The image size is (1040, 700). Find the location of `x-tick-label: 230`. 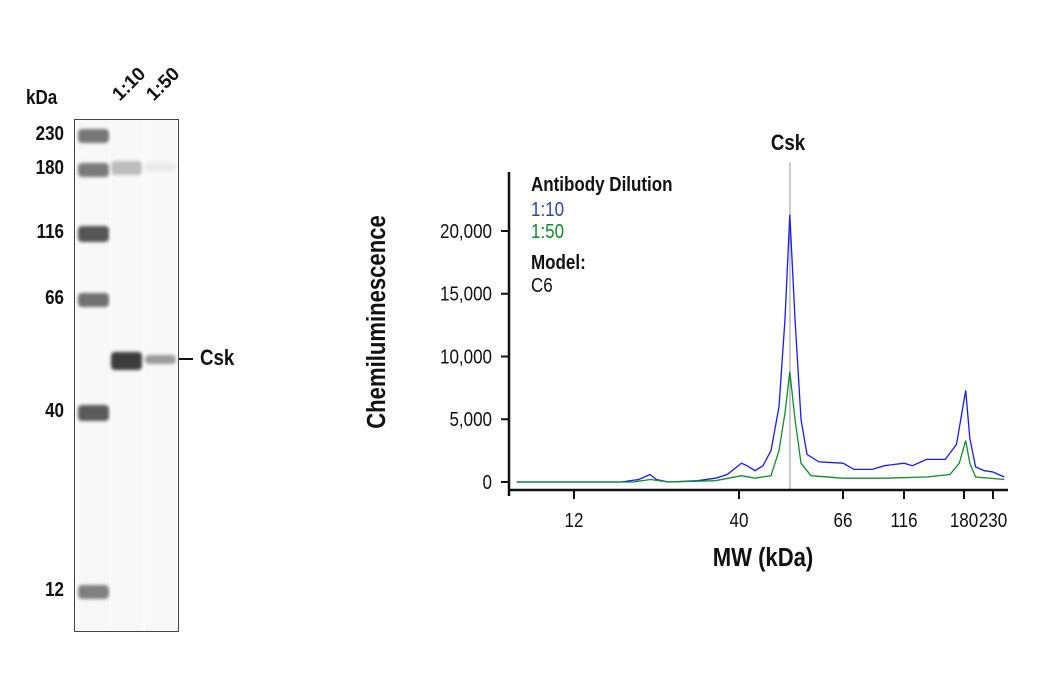

x-tick-label: 230 is located at coordinates (993, 520).